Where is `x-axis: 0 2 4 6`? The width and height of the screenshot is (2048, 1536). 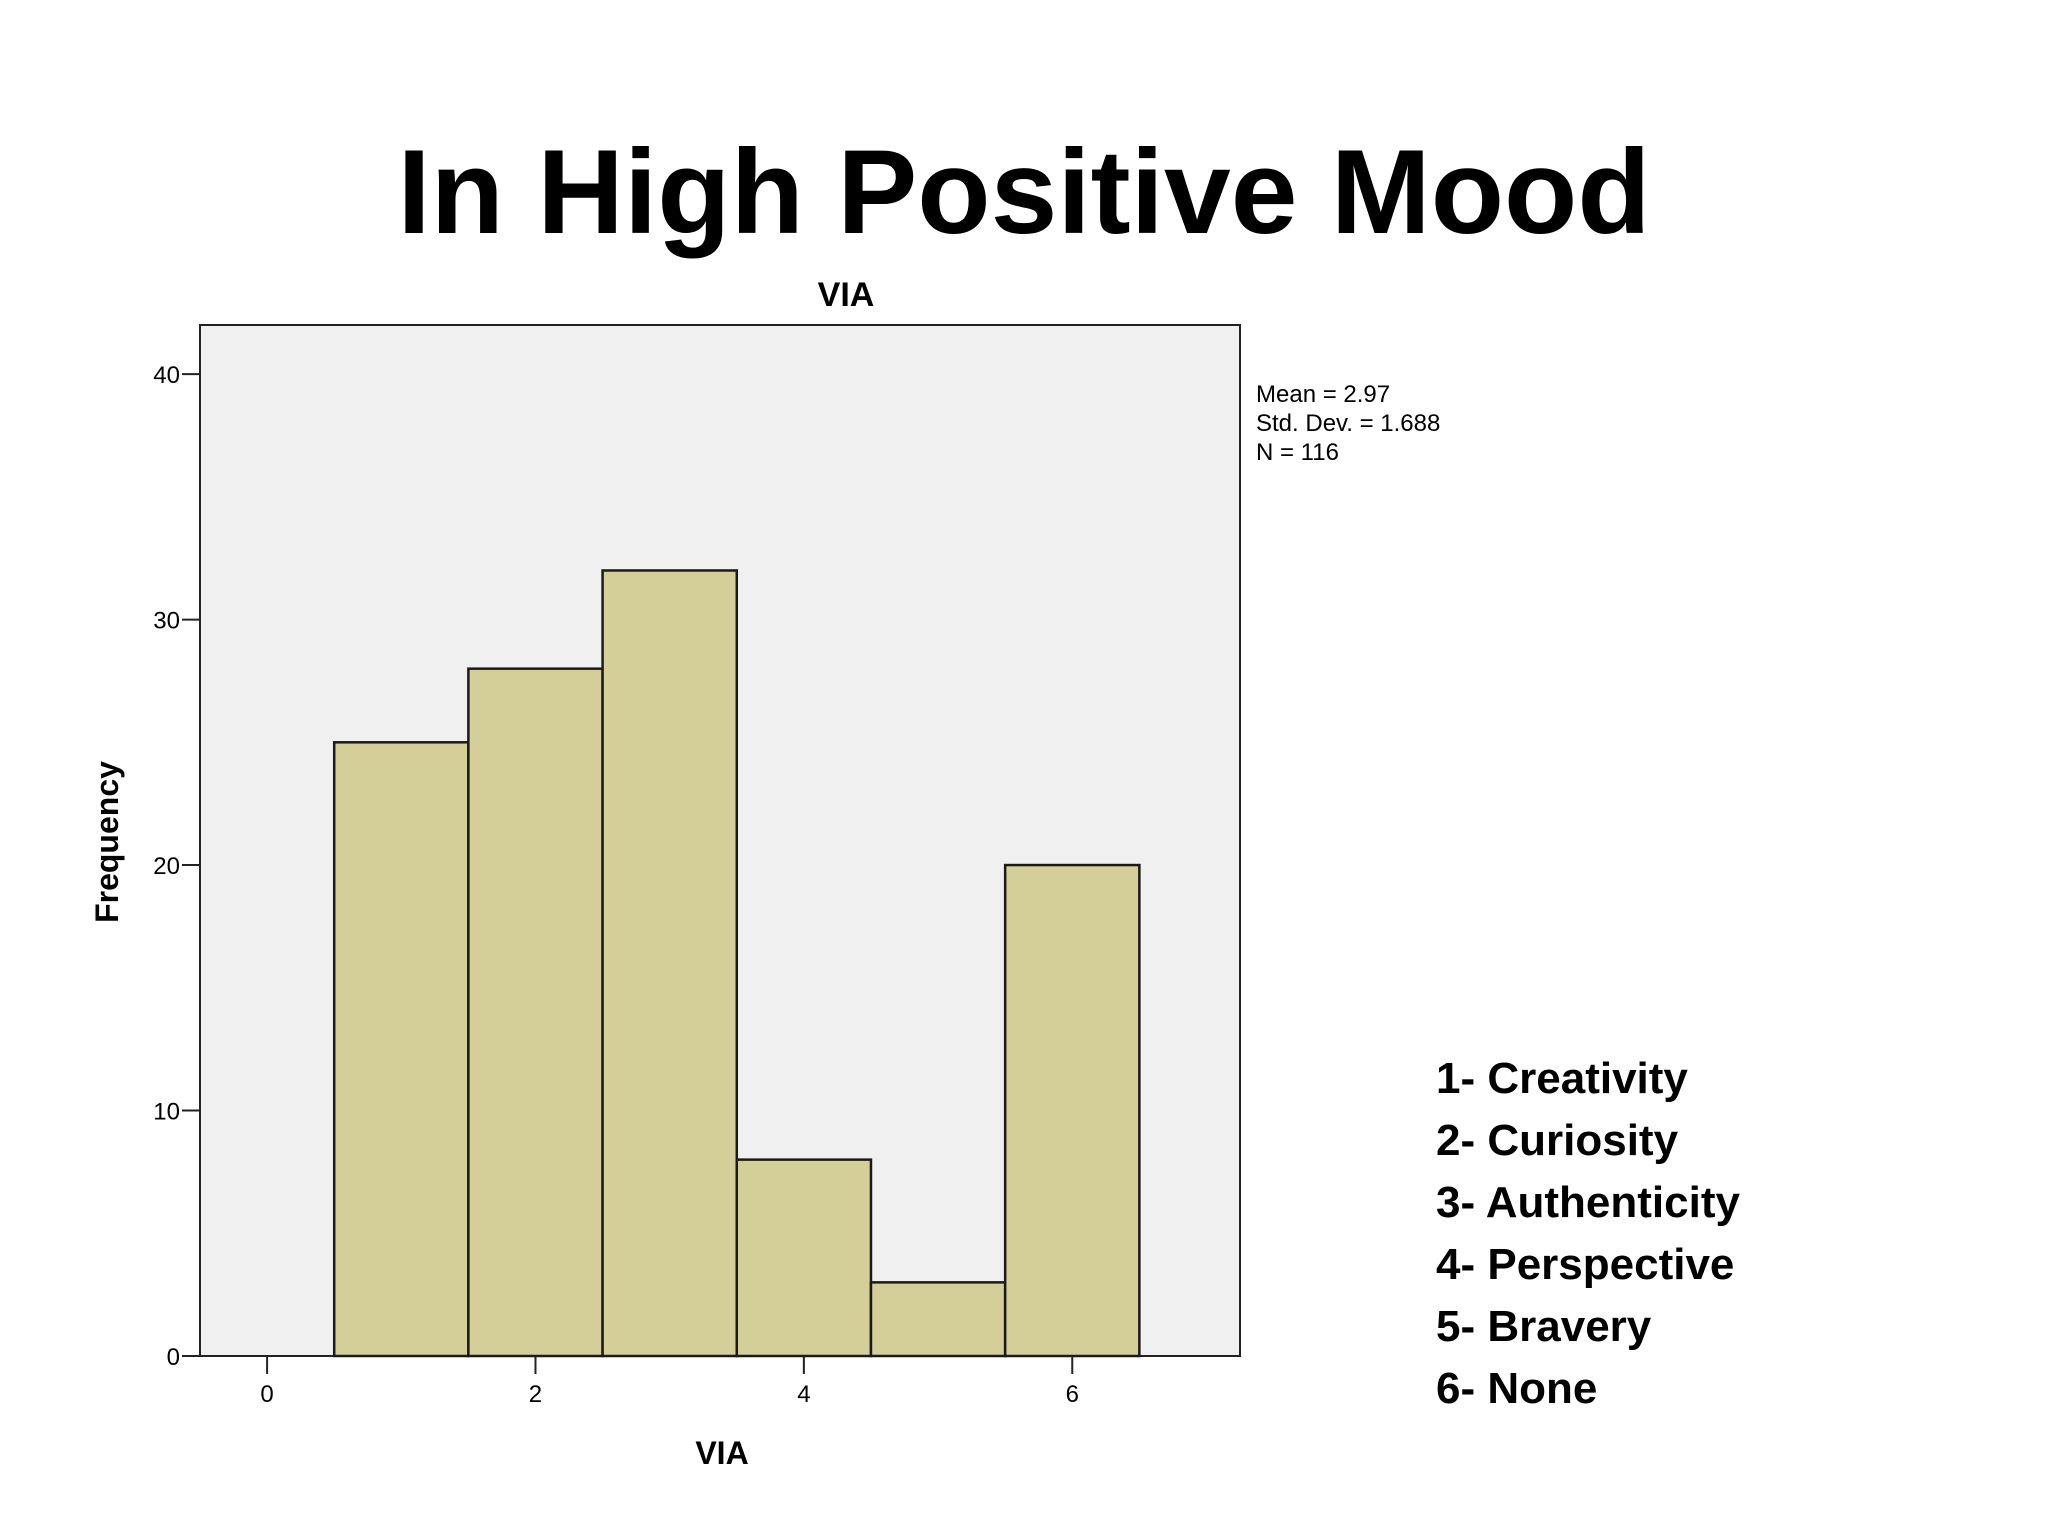
x-axis: 0 2 4 6 is located at coordinates (669, 1382).